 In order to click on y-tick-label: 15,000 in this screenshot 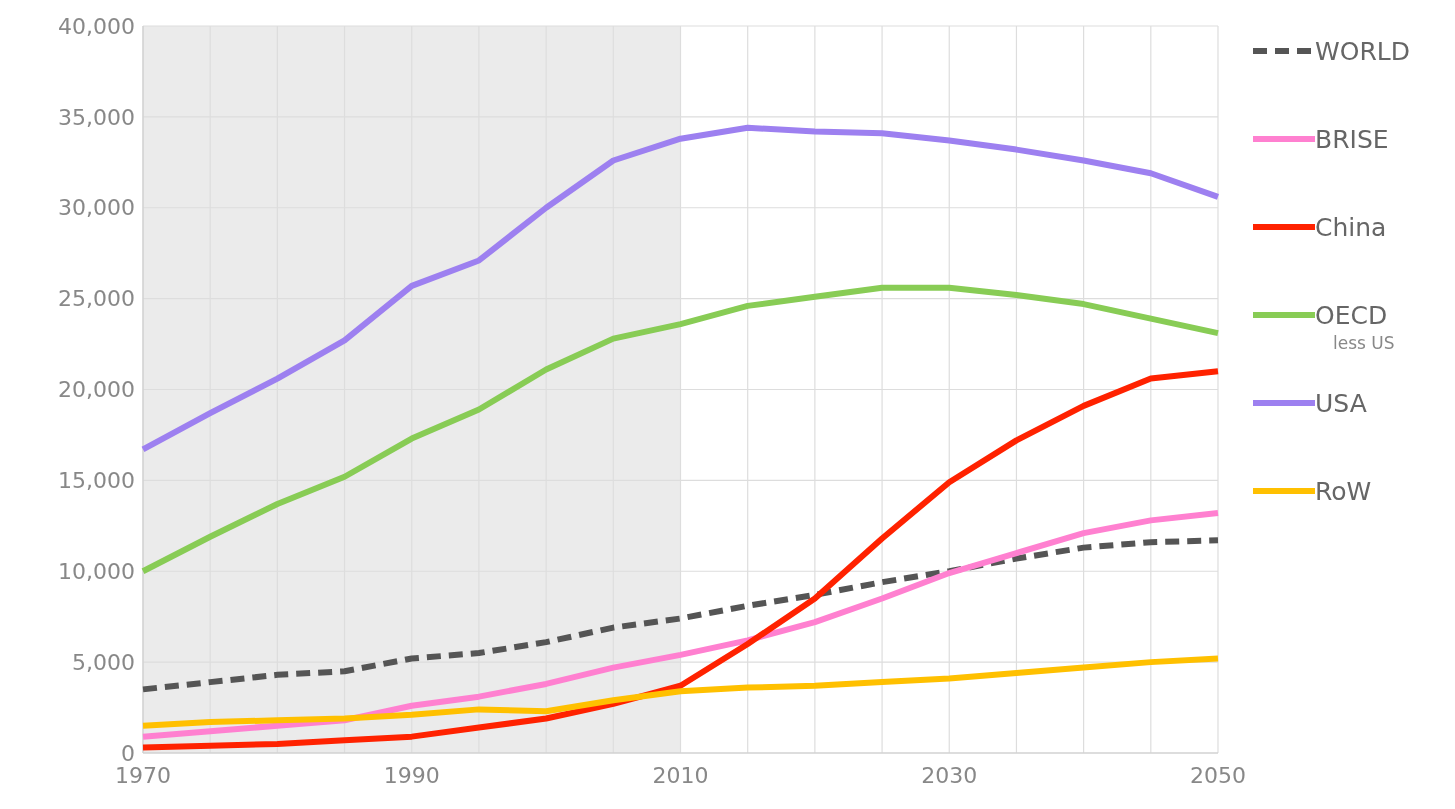, I will do `click(96, 481)`.